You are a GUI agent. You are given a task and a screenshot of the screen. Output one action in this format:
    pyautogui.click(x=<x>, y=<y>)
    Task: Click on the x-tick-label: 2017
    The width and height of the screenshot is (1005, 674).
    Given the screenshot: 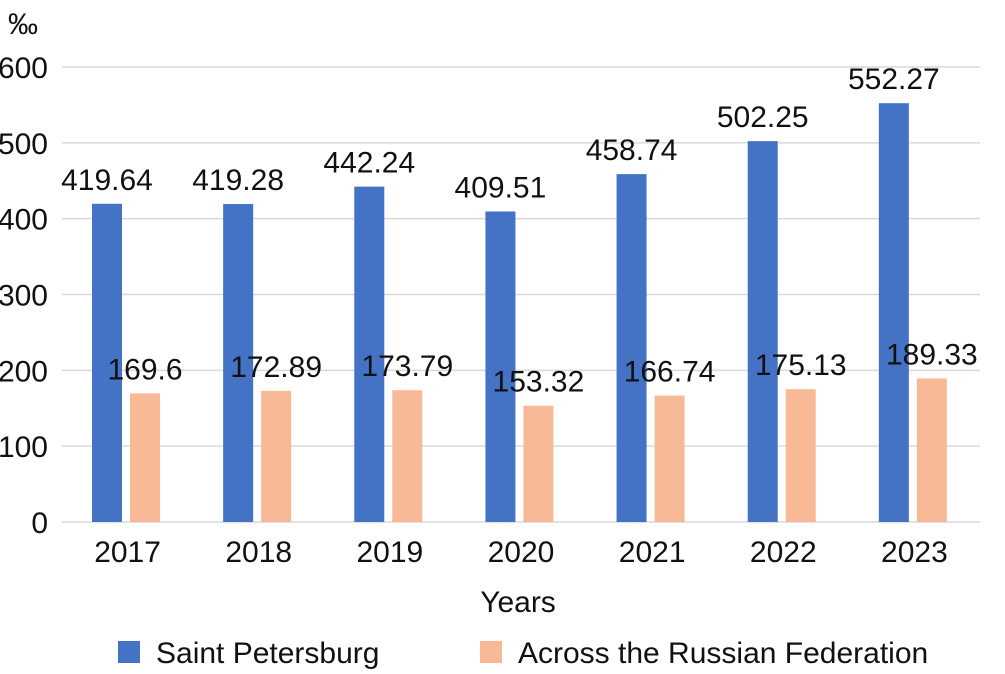 What is the action you would take?
    pyautogui.click(x=127, y=552)
    